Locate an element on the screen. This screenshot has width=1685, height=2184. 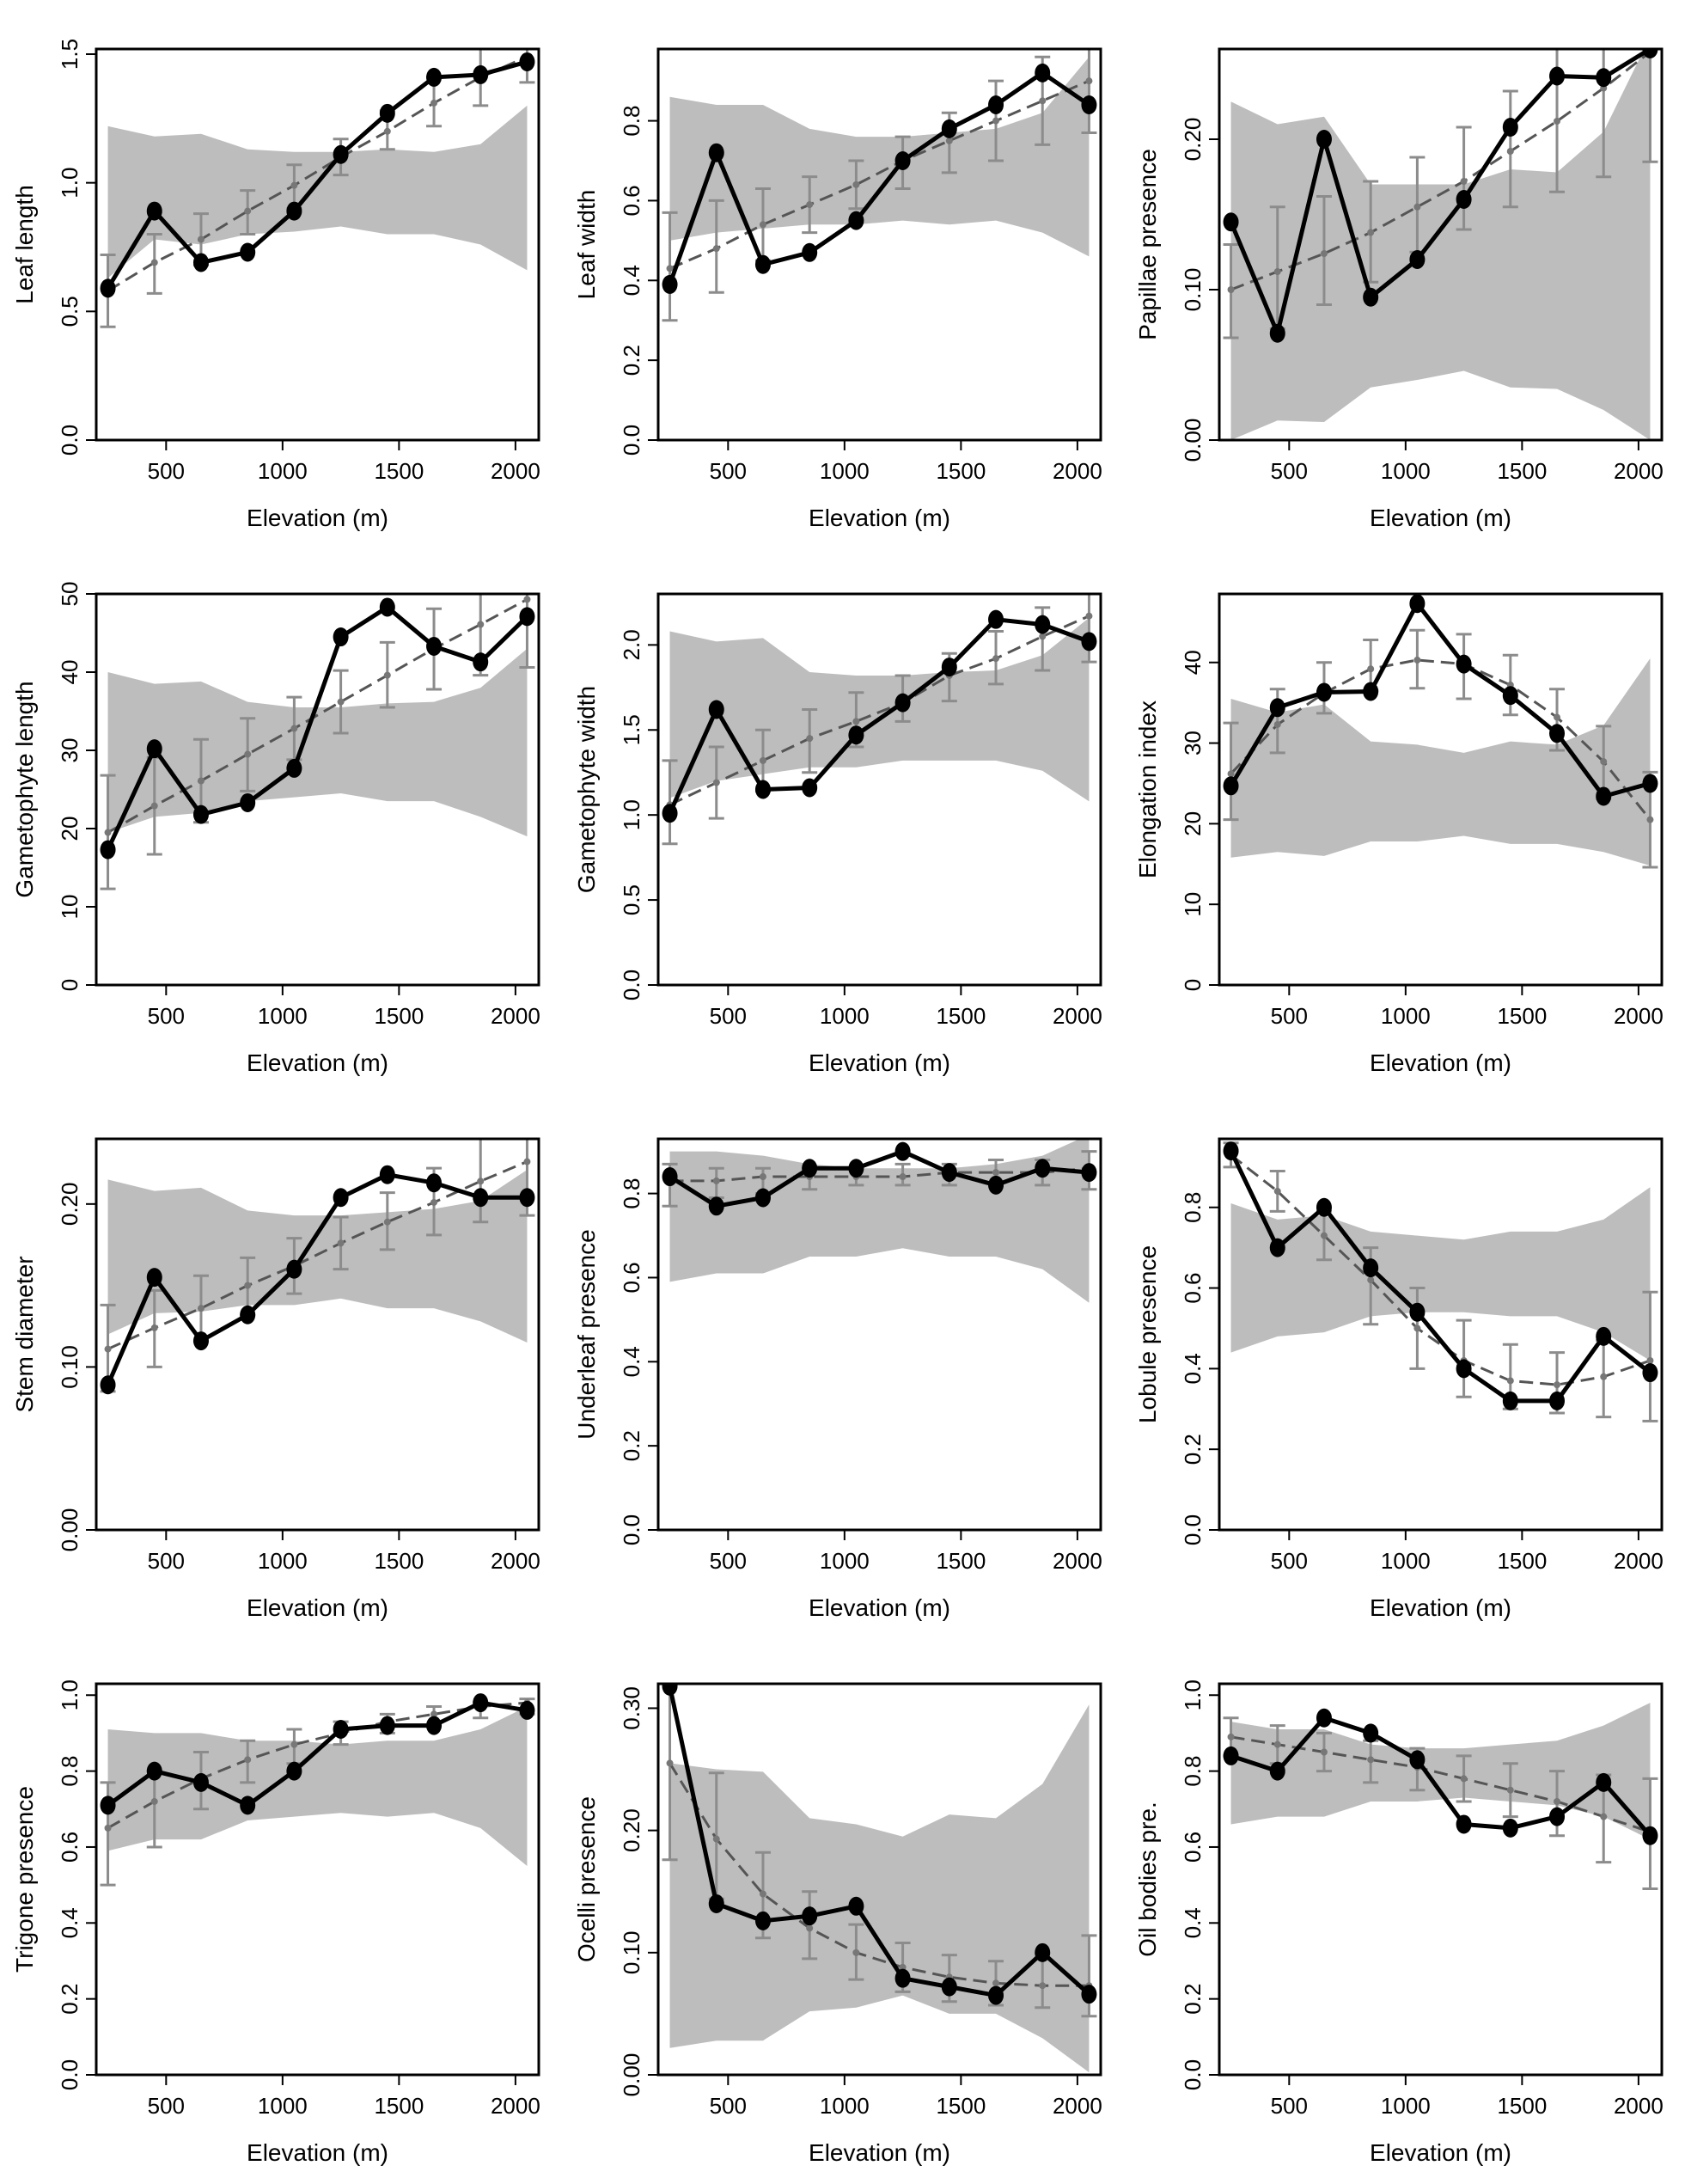
y-tick-label: 0 is located at coordinates (1193, 985).